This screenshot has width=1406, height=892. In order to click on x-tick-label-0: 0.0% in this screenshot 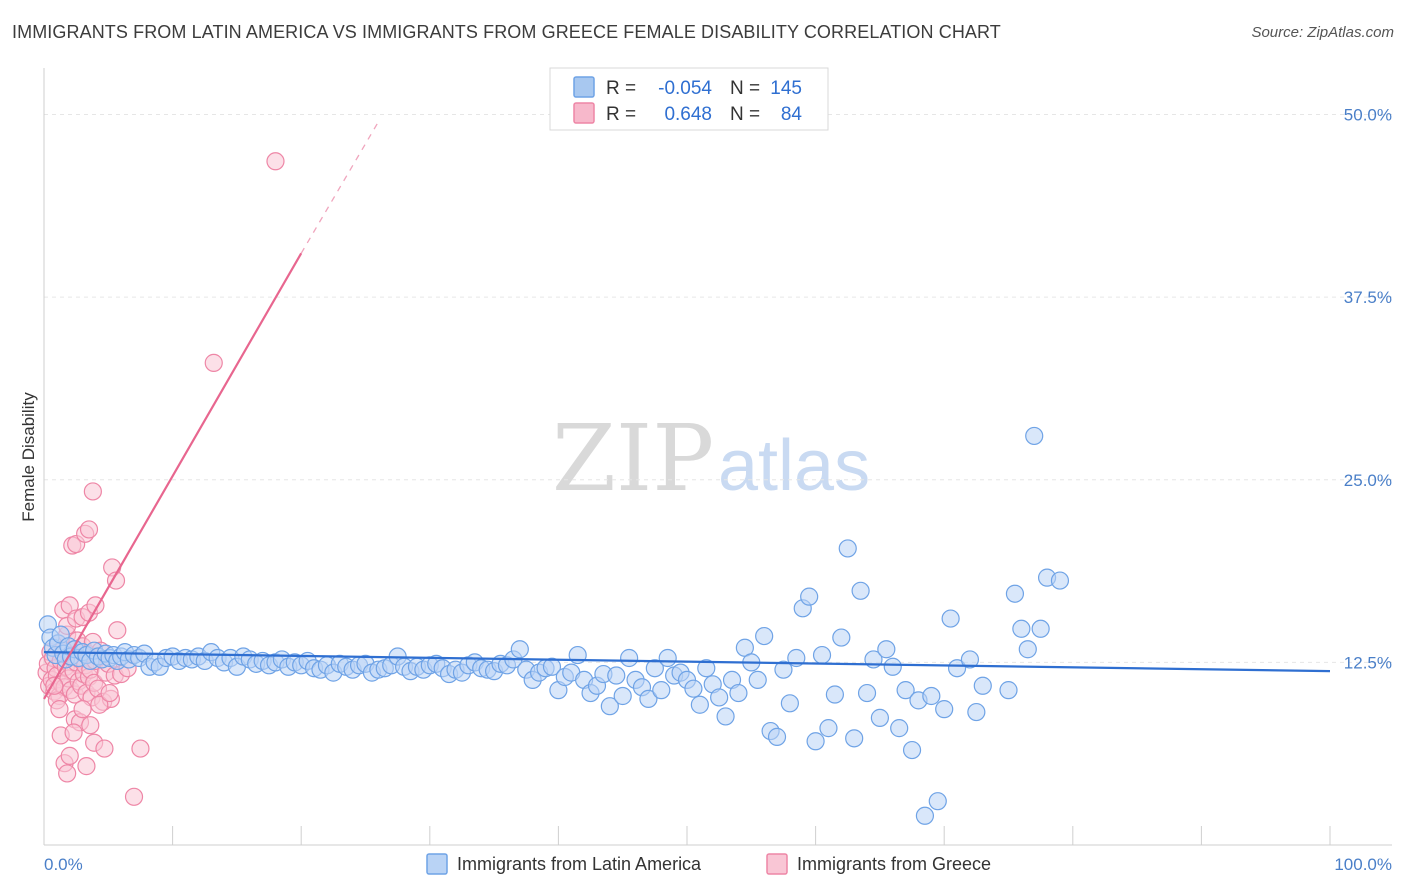, I will do `click(63, 864)`.